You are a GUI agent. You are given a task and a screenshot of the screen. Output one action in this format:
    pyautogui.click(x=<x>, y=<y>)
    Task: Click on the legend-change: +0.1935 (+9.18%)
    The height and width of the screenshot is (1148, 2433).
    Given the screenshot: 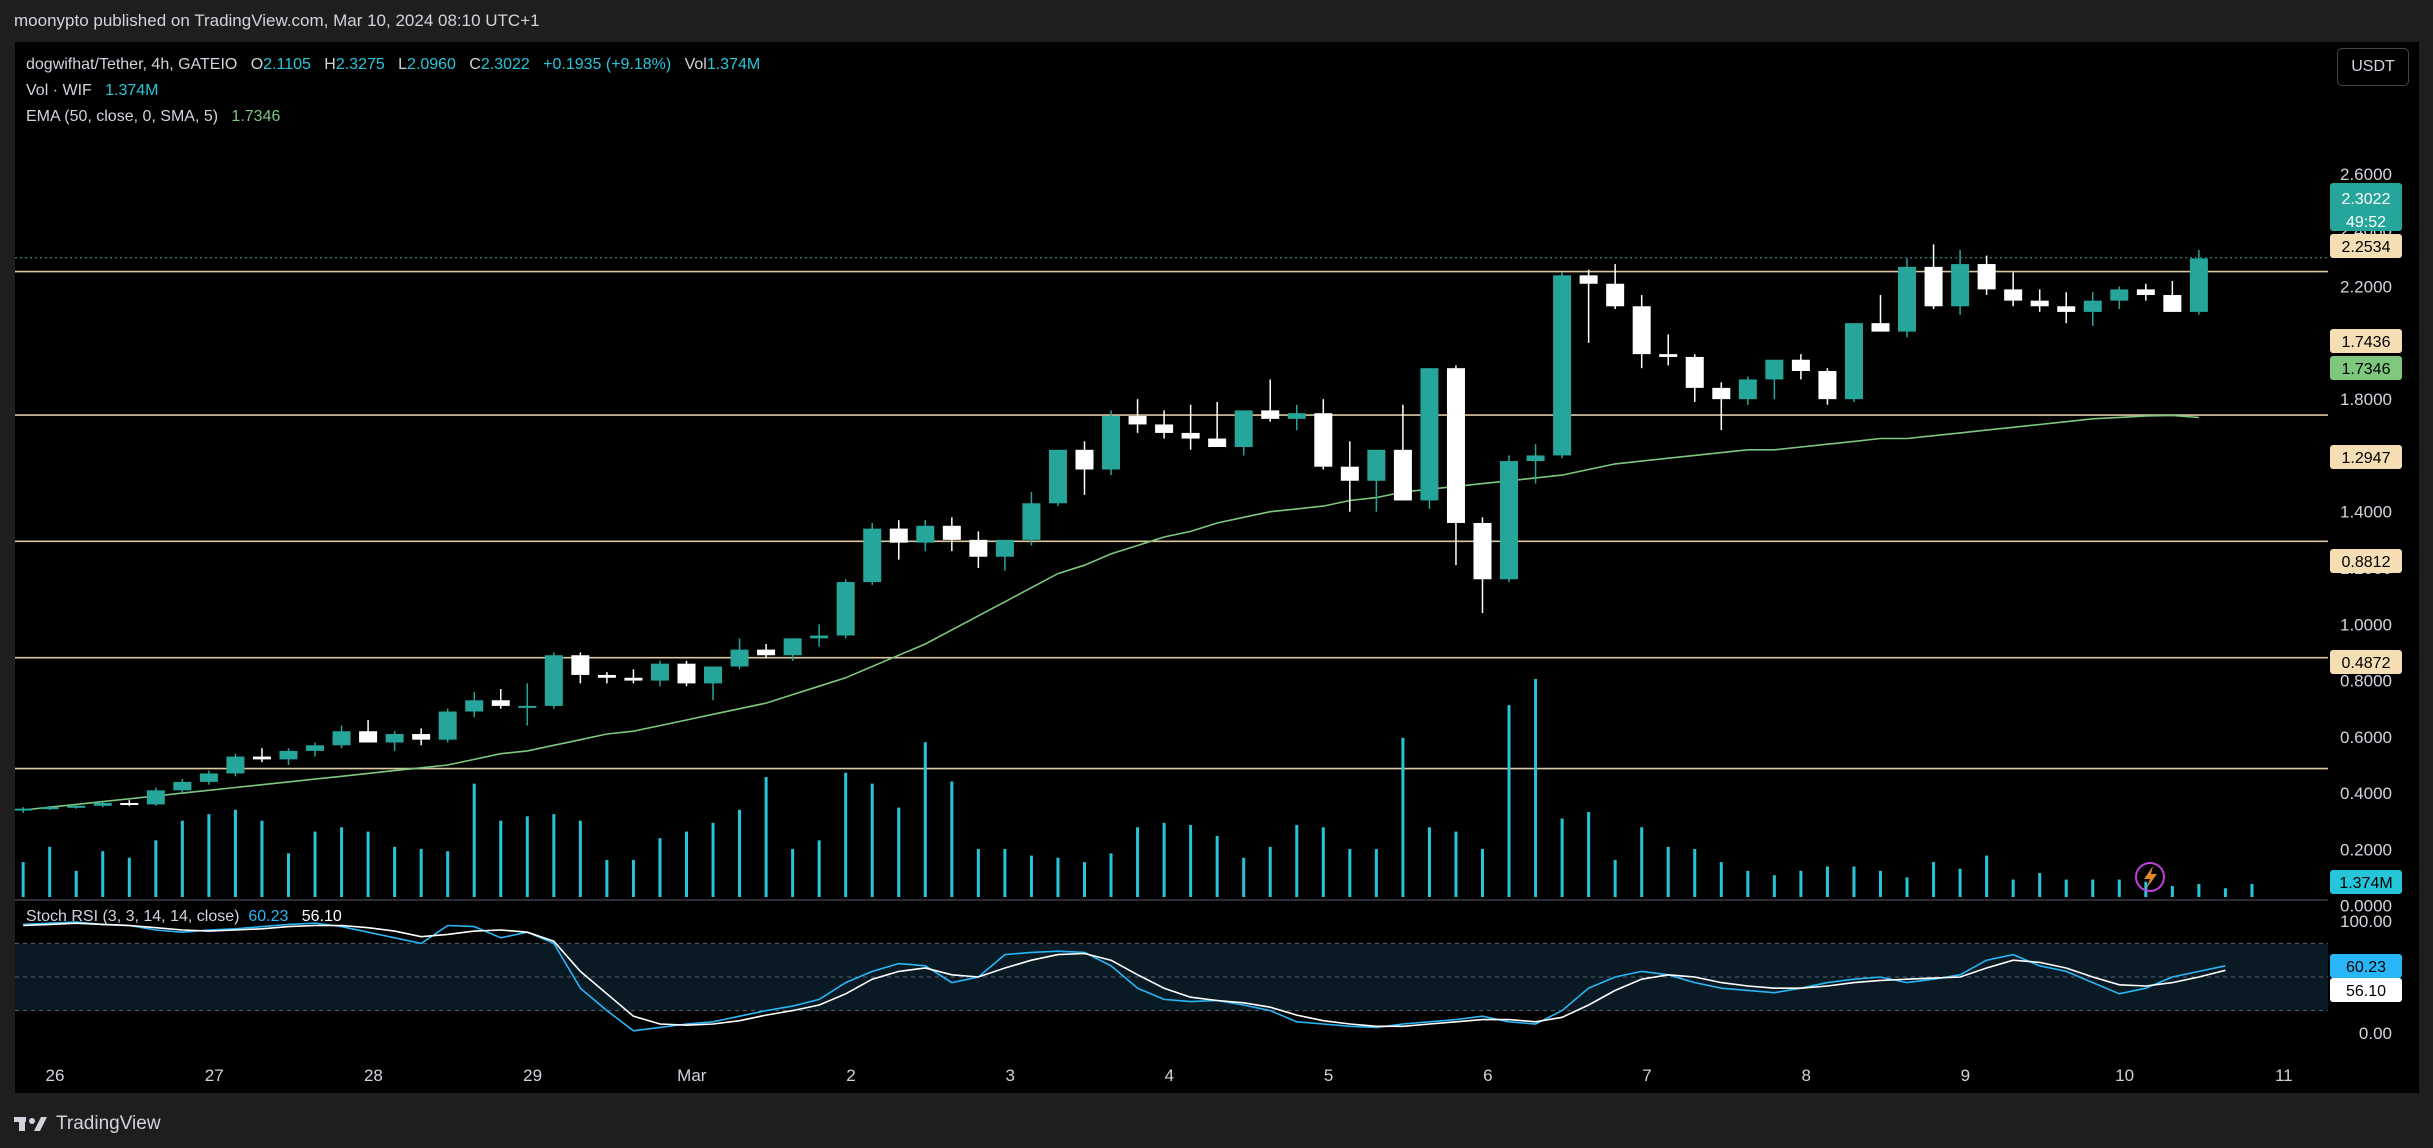 What is the action you would take?
    pyautogui.click(x=607, y=64)
    